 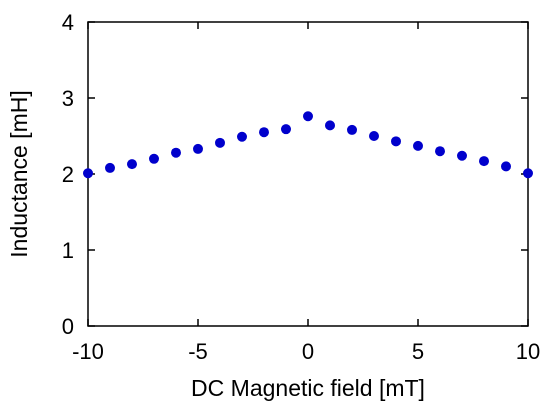 What do you see at coordinates (68, 326) in the screenshot?
I see `y-tick-label: 0` at bounding box center [68, 326].